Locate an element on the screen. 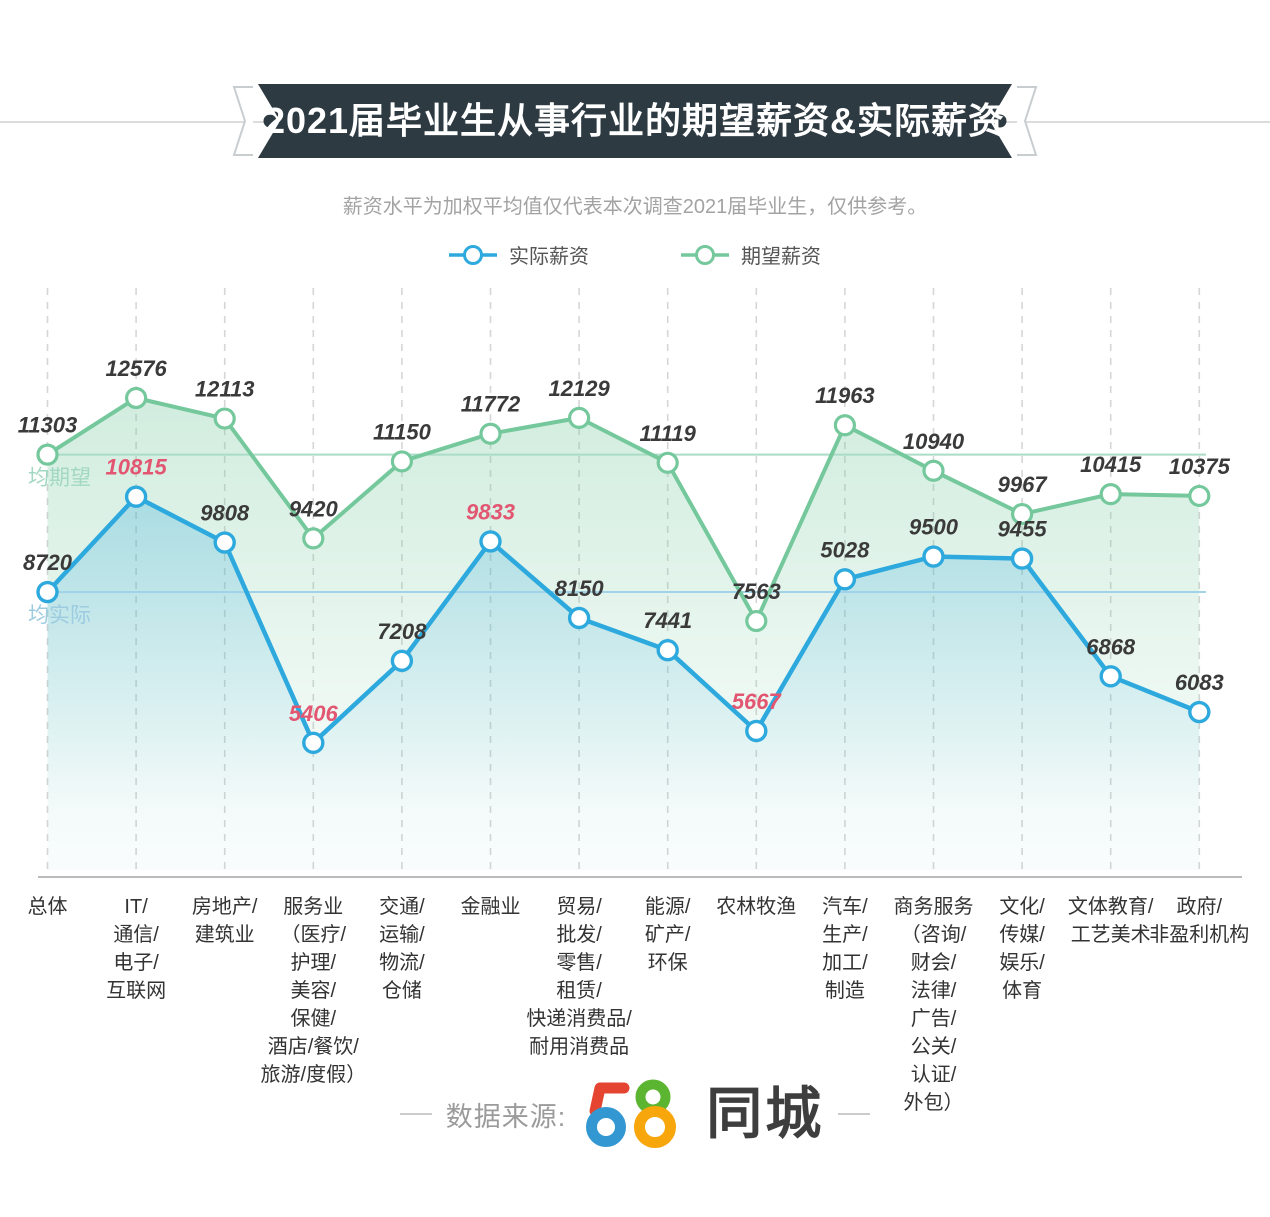 The image size is (1270, 1217). logo-8-bottom is located at coordinates (655, 1127).